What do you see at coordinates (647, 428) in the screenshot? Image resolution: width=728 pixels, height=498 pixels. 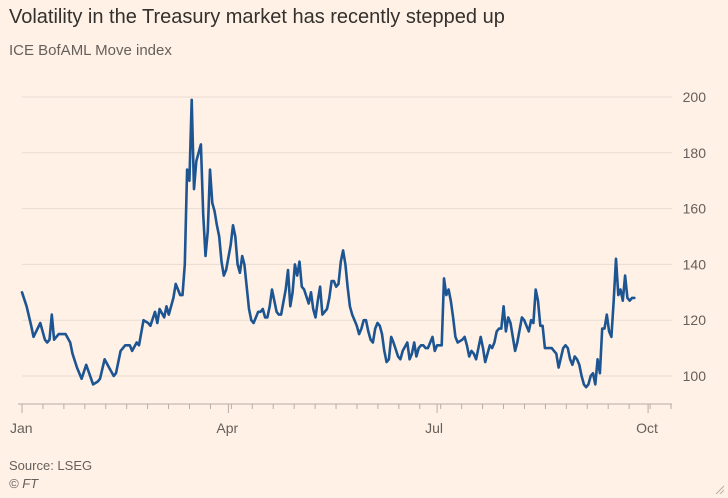 I see `x-tick-label-oct: Oct` at bounding box center [647, 428].